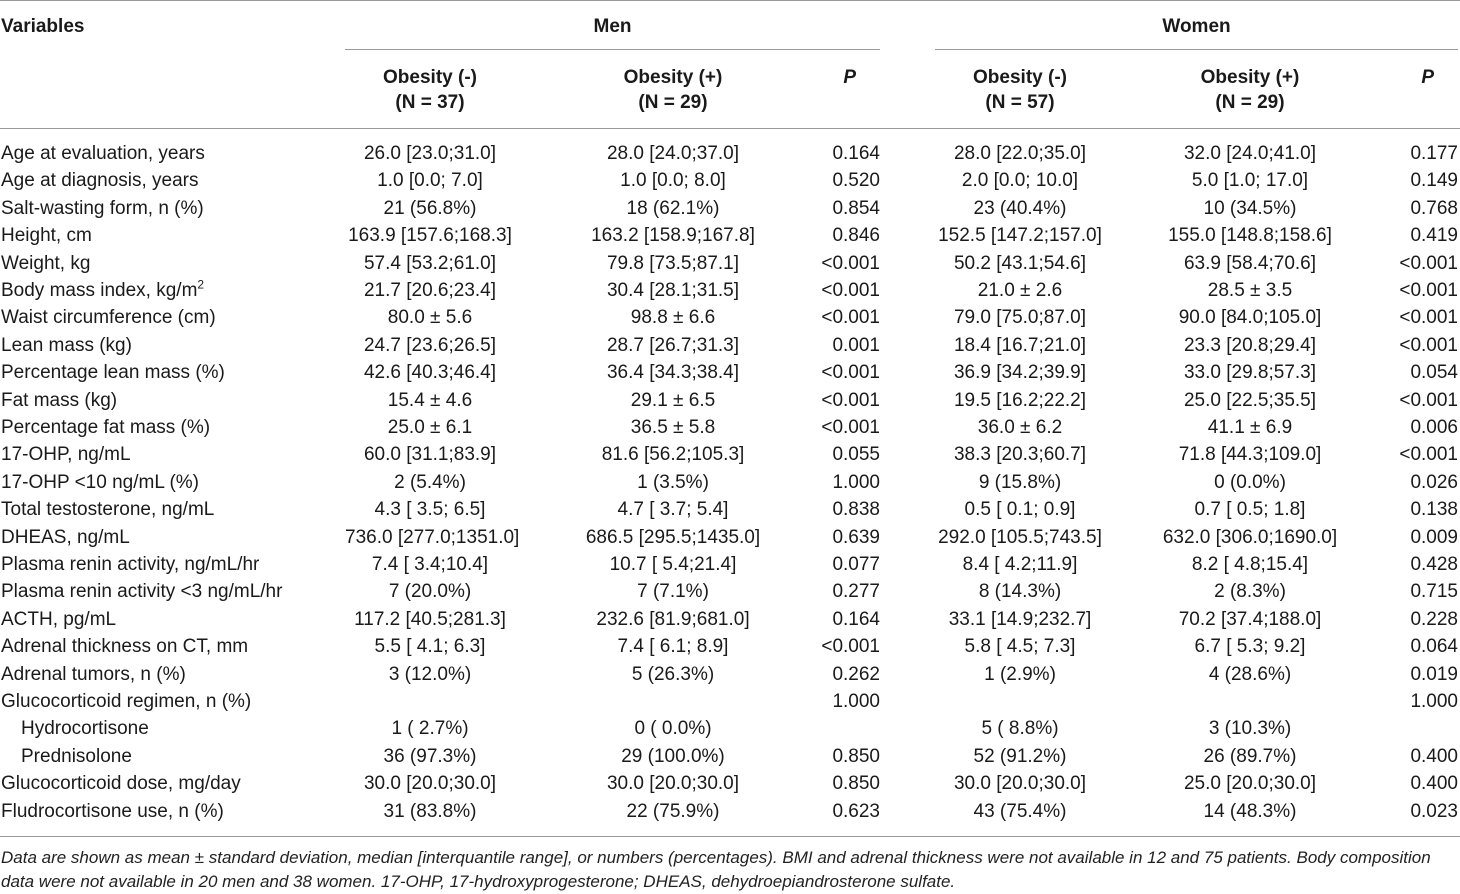  I want to click on women-p-cell: 0.006, so click(1434, 427).